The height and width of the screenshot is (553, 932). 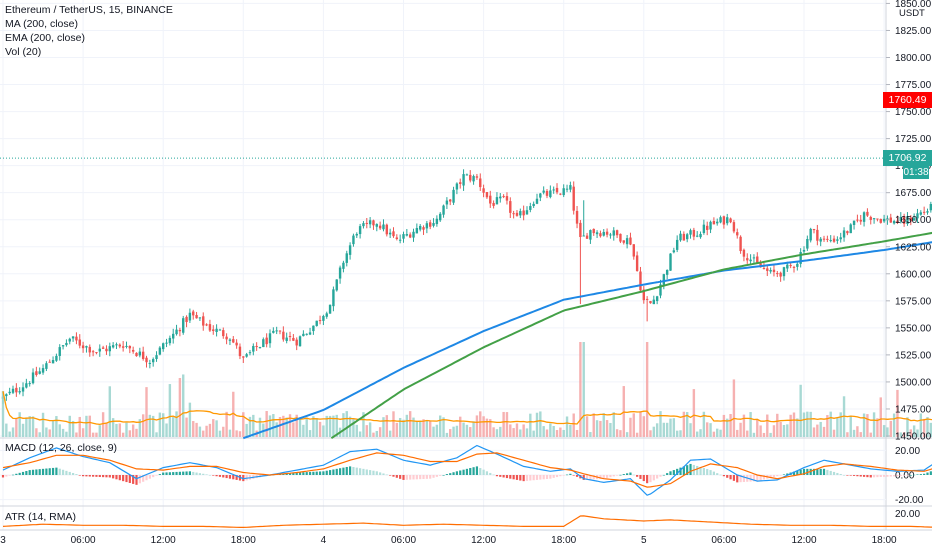 I want to click on volume-indicator-label: Vol (20), so click(x=23, y=52).